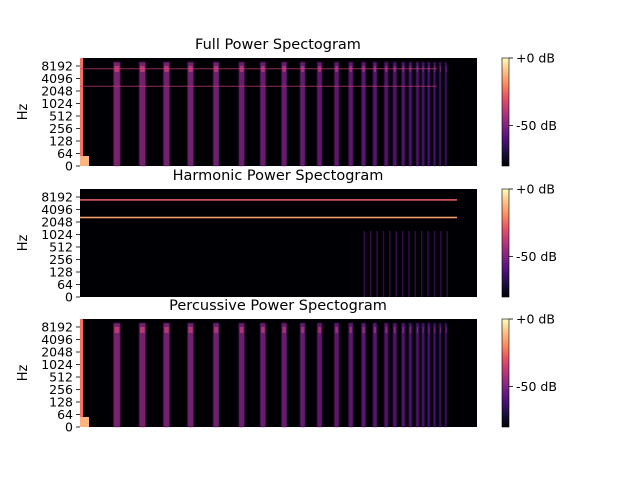 The image size is (640, 480). What do you see at coordinates (81, 373) in the screenshot?
I see `initial-onset` at bounding box center [81, 373].